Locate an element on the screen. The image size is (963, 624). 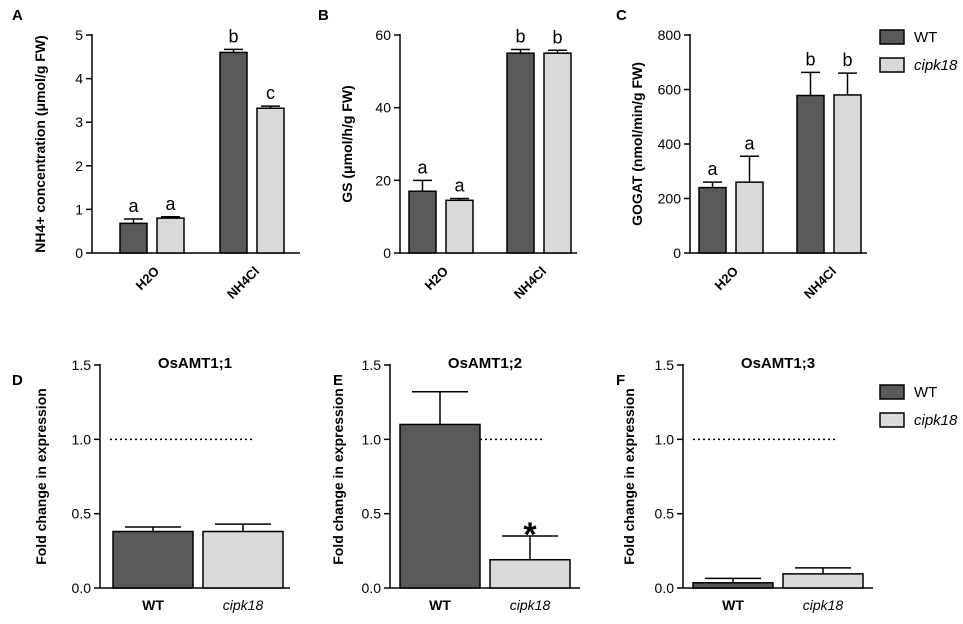
panel-letter: C is located at coordinates (621, 15).